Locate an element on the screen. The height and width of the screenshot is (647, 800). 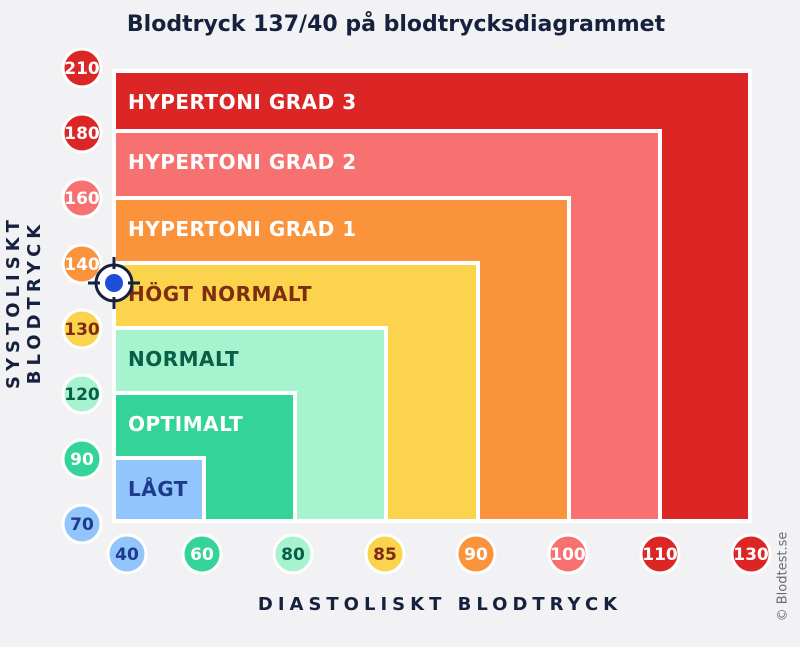
y-tick-label: 90 is located at coordinates (82, 460).